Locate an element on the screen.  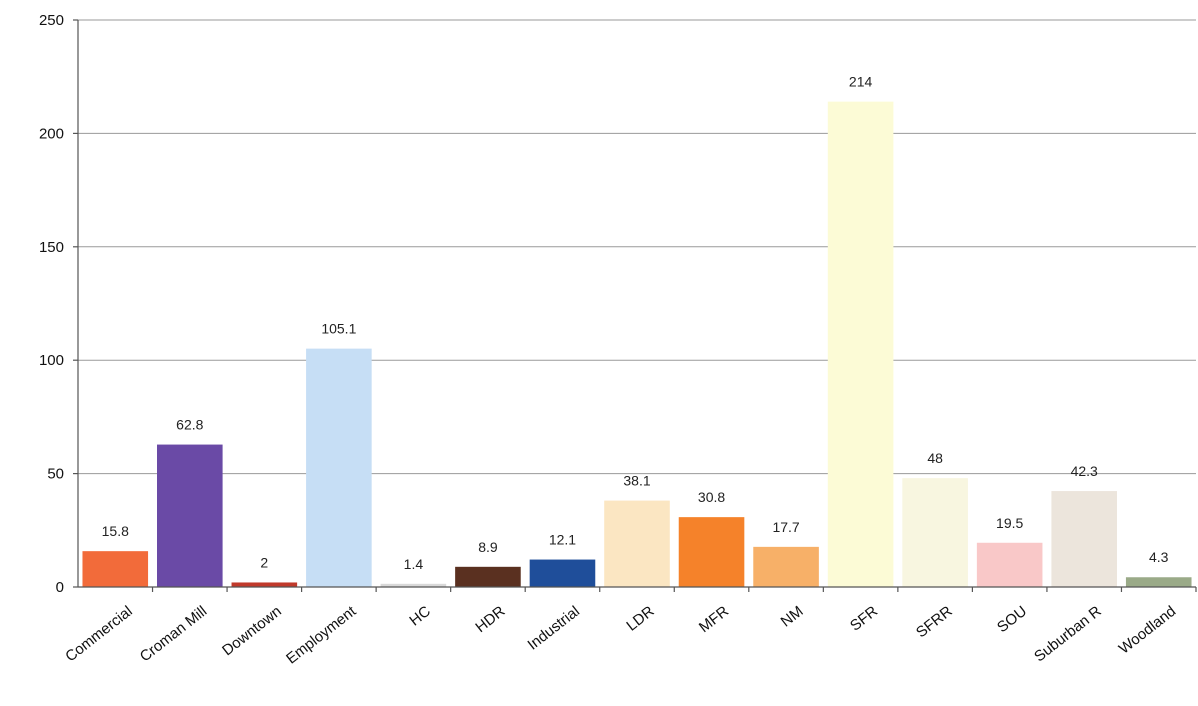
y-tick-label: 200 is located at coordinates (51, 133).